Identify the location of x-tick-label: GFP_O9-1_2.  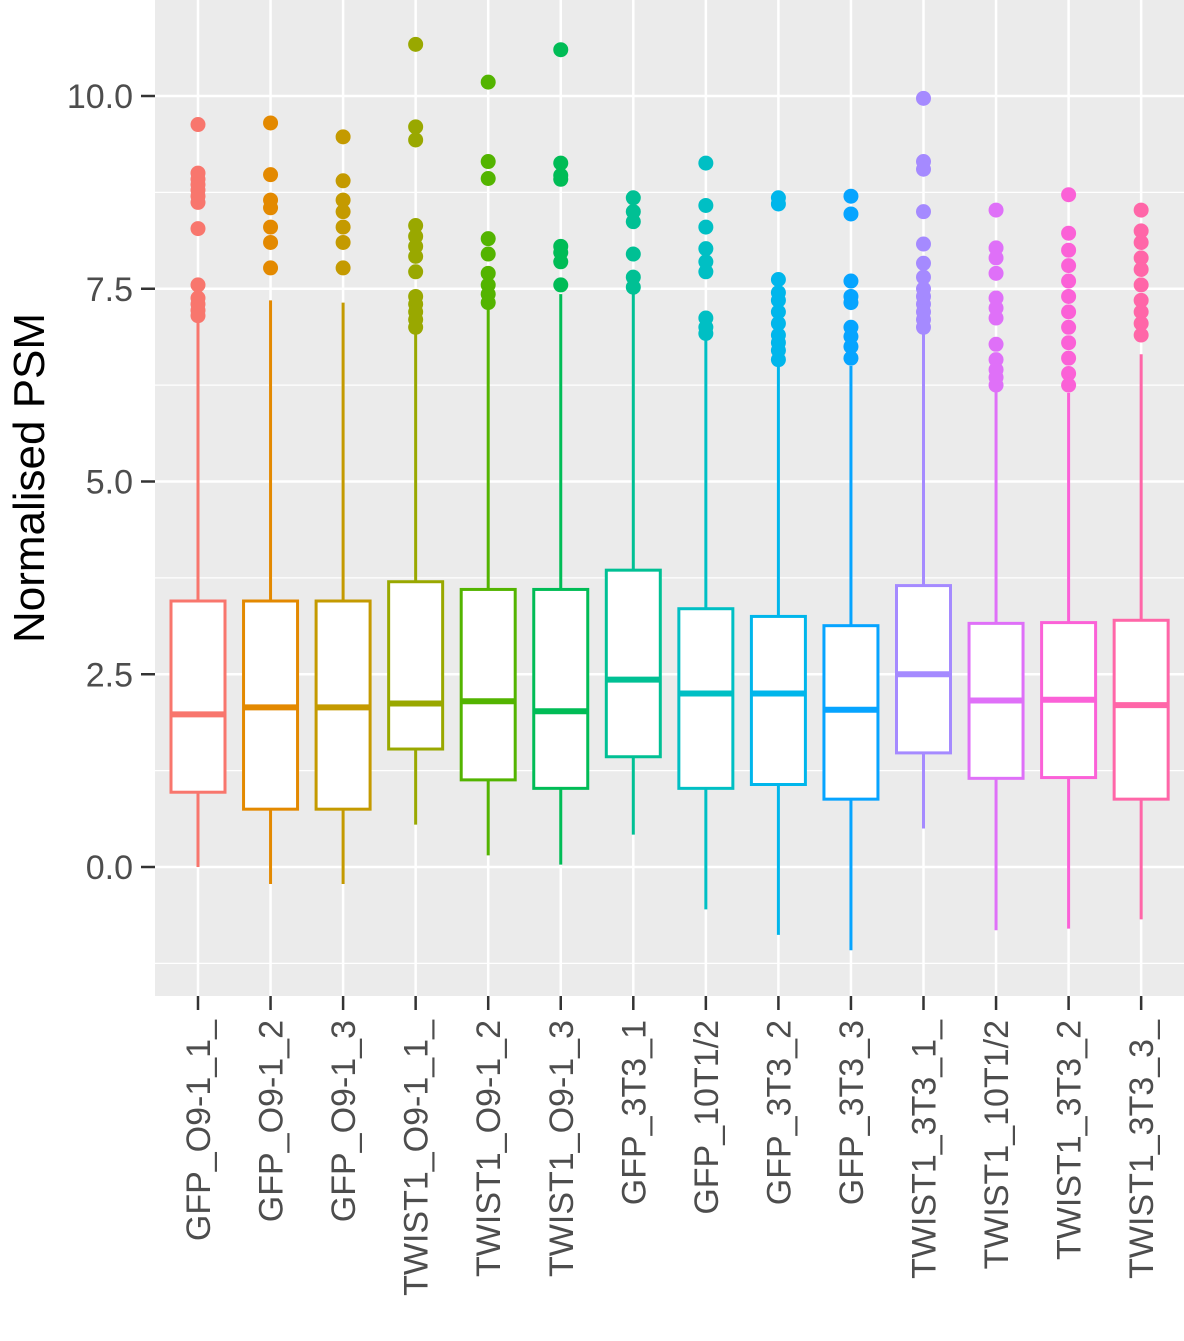
(272, 1121).